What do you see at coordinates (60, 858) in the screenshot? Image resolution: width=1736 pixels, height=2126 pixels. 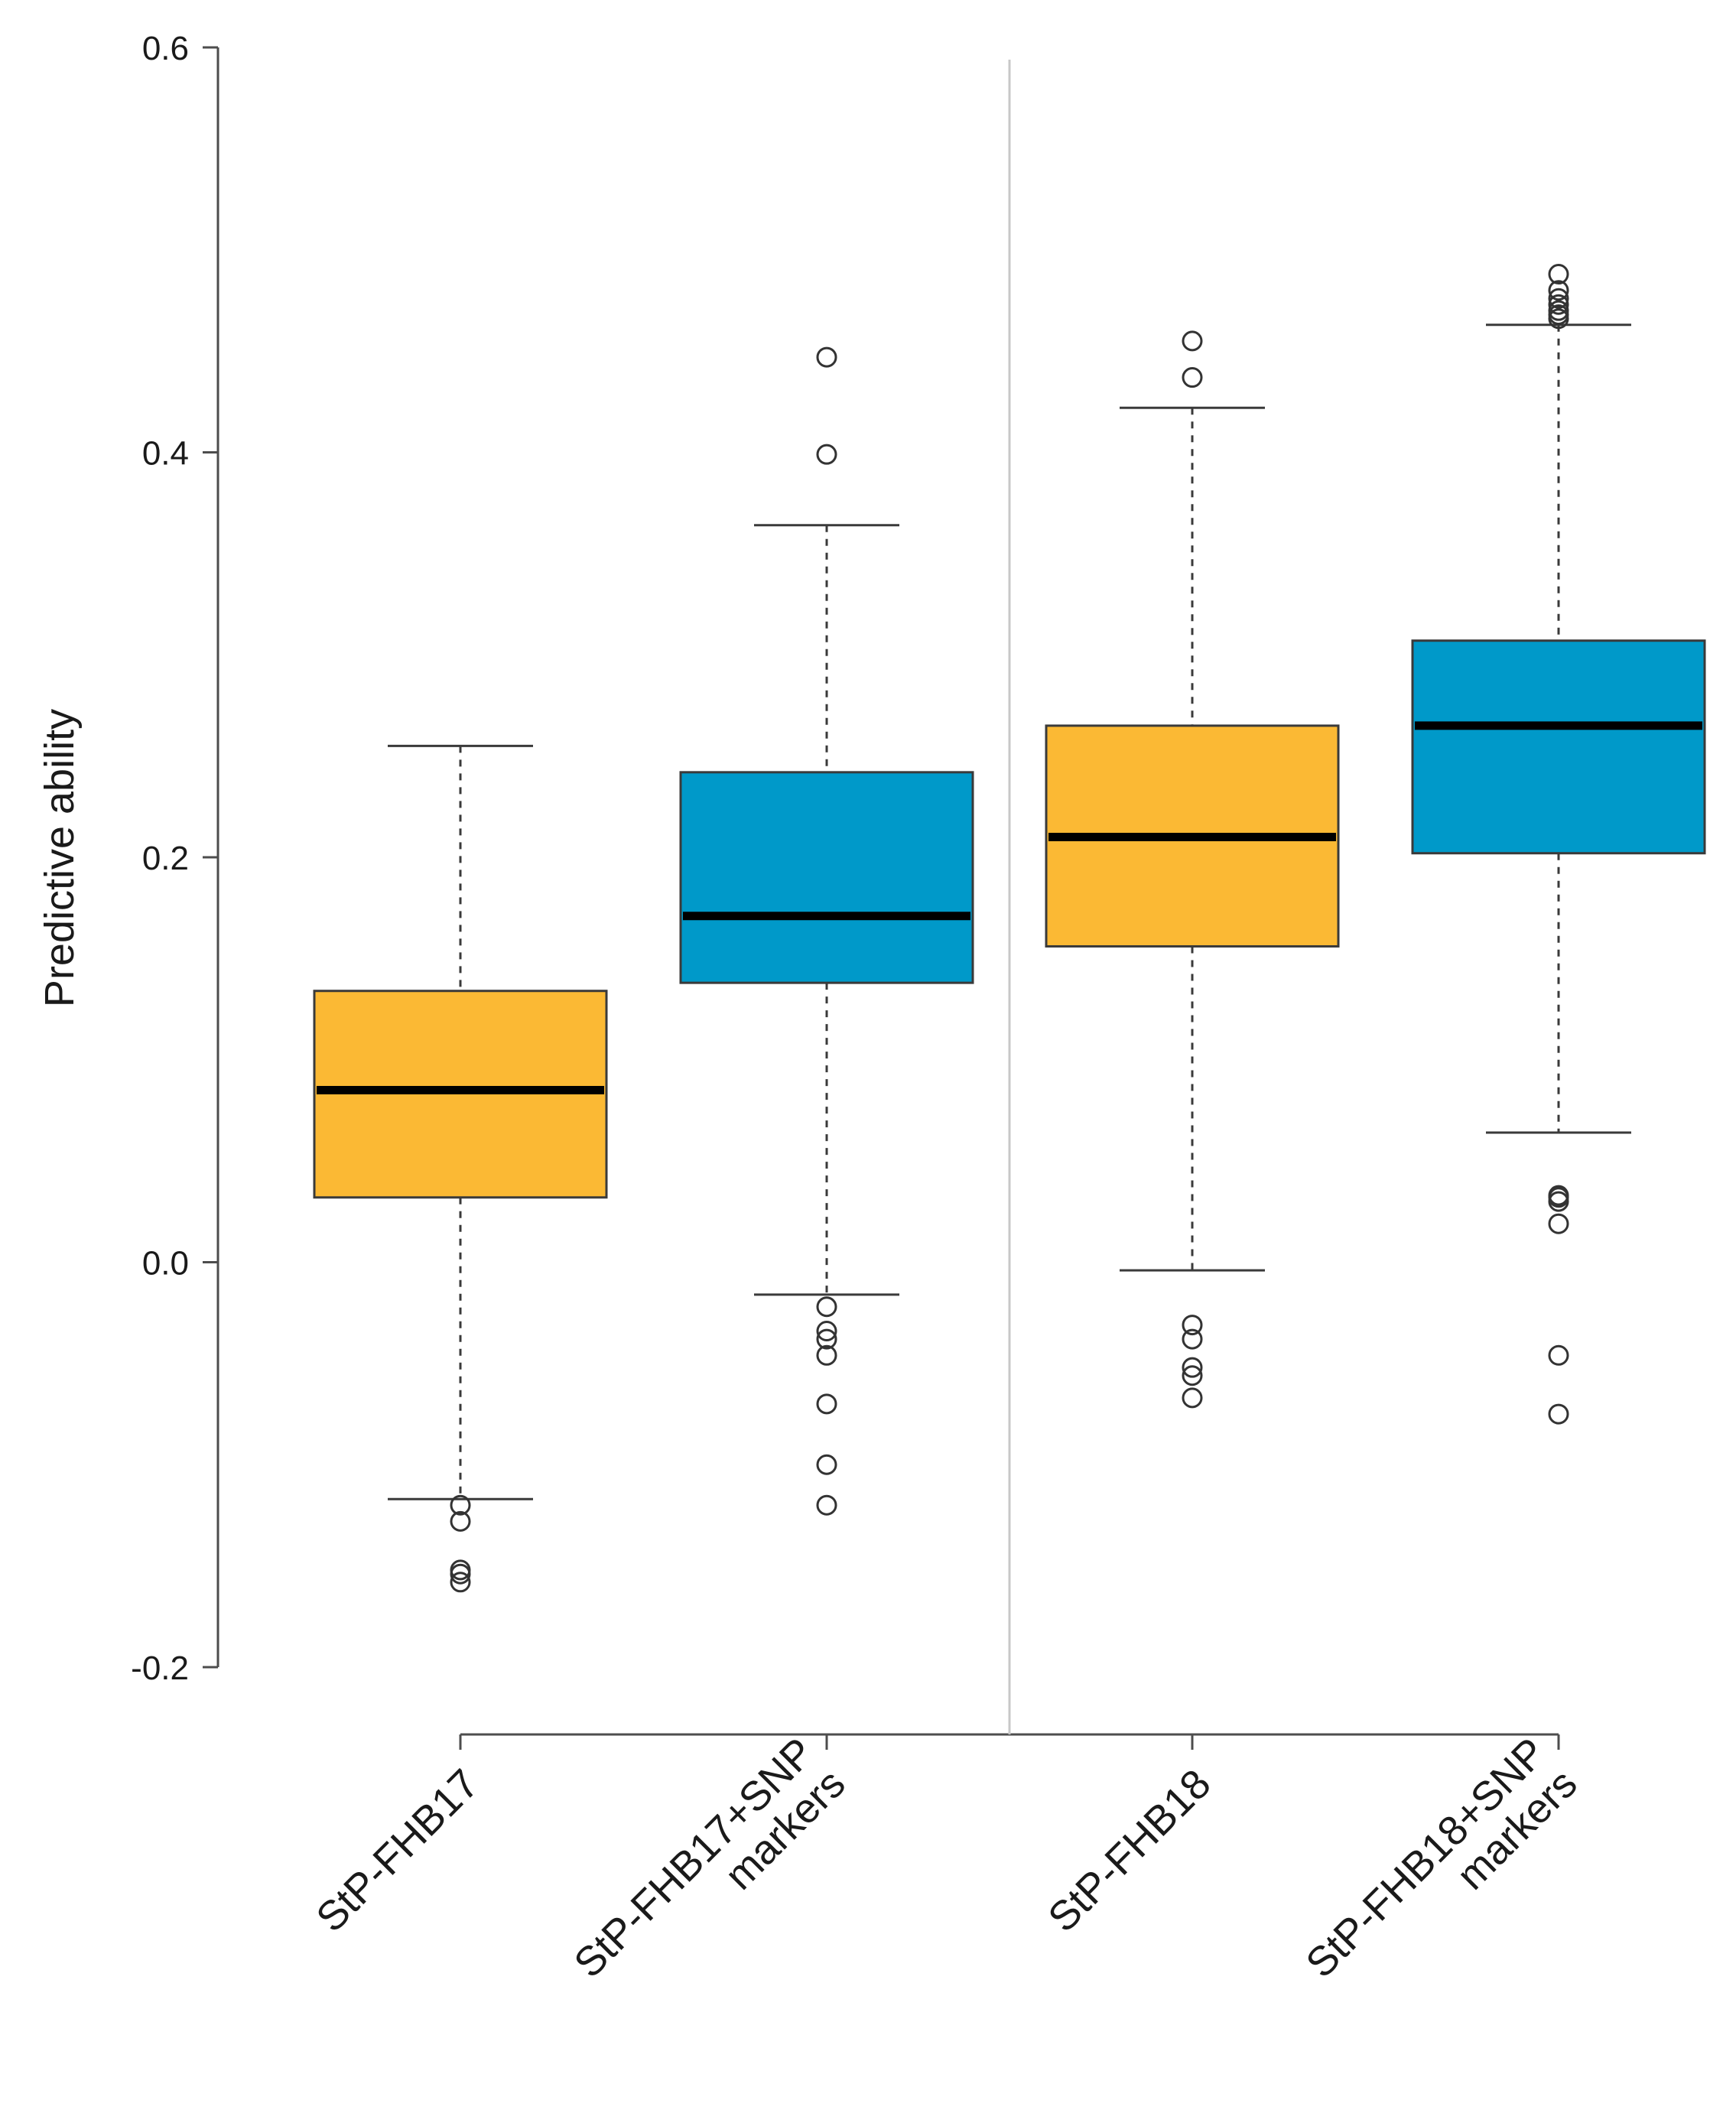 I see `y-axis-title: Predictive ability` at bounding box center [60, 858].